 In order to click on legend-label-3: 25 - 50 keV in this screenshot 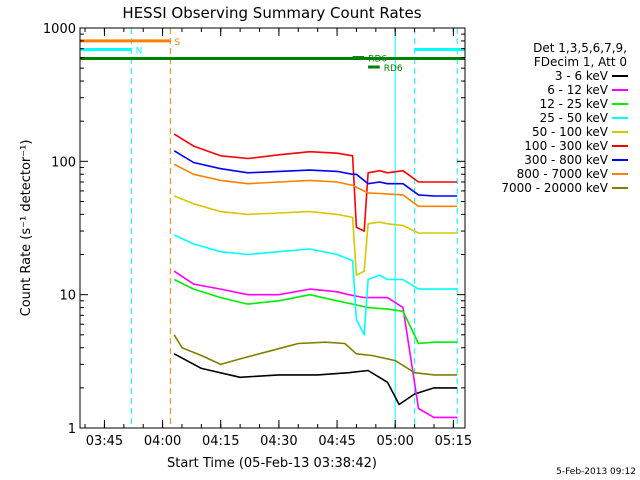, I will do `click(574, 118)`.